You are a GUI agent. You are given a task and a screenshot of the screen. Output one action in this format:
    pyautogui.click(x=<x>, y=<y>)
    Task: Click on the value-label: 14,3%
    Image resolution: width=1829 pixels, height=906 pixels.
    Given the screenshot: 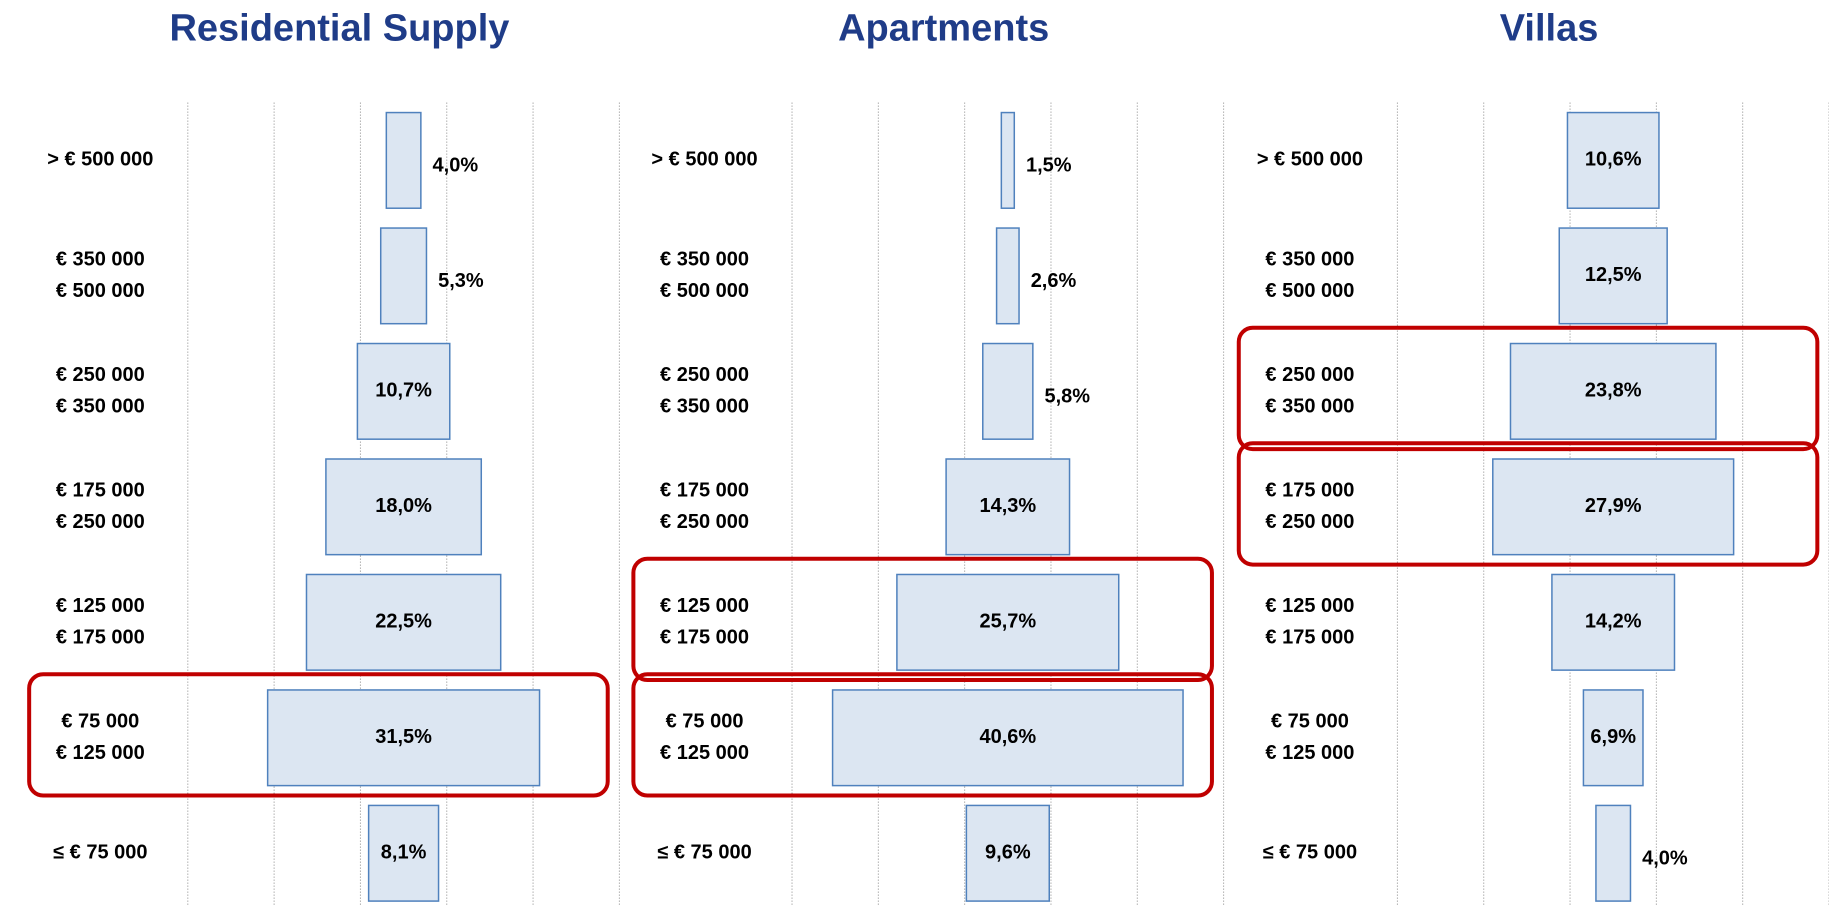 What is the action you would take?
    pyautogui.click(x=1007, y=506)
    